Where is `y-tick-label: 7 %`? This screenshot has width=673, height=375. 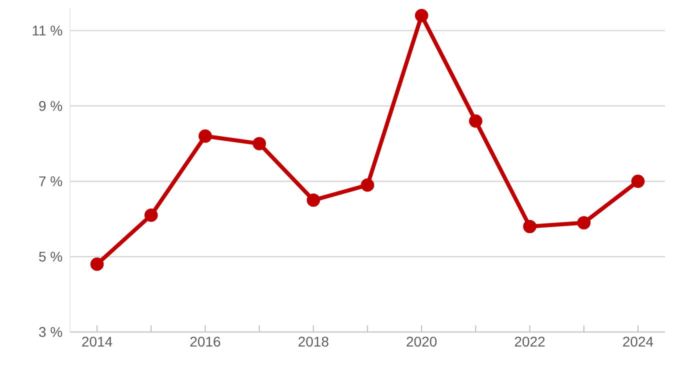 y-tick-label: 7 % is located at coordinates (50, 181).